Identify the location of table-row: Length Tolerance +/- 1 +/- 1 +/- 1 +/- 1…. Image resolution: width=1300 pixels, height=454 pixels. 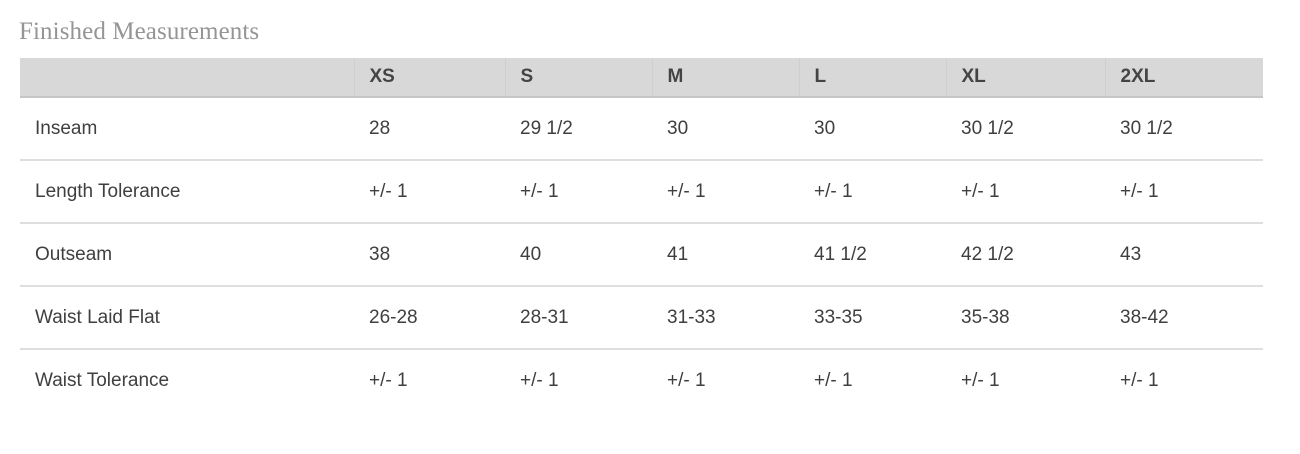
(641, 192).